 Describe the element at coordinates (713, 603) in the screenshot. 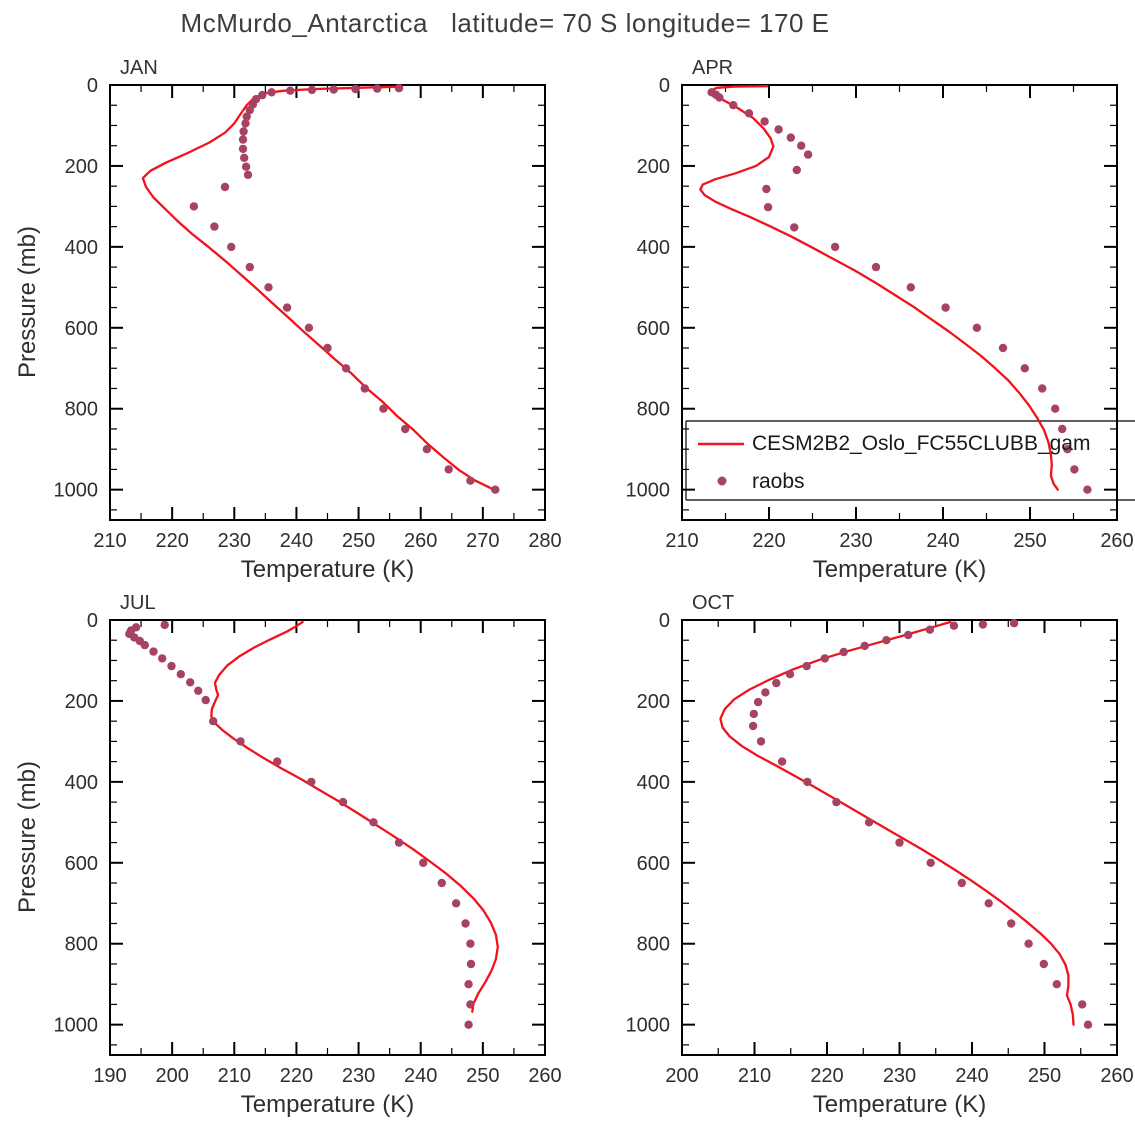

I see `panel-label-oct: OCT` at that location.